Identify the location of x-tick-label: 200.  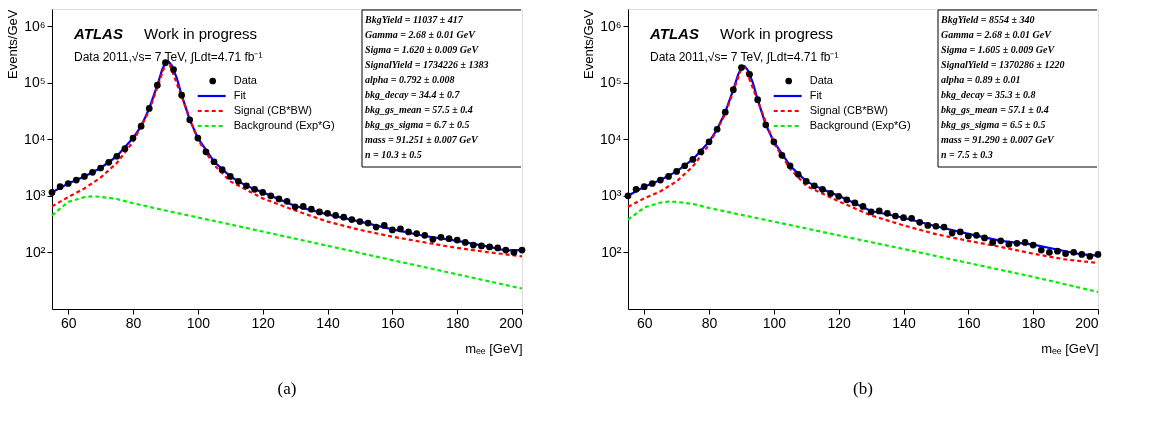
(1087, 322).